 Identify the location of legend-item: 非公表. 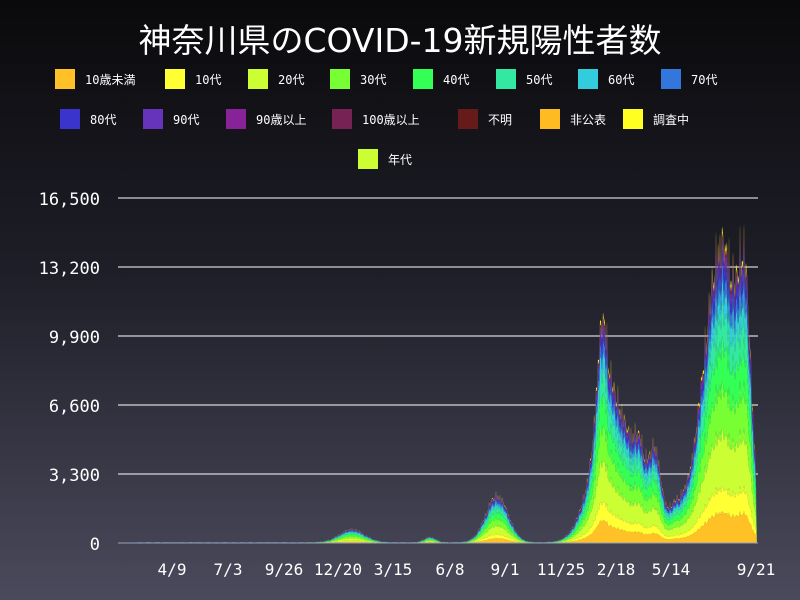
(573, 119).